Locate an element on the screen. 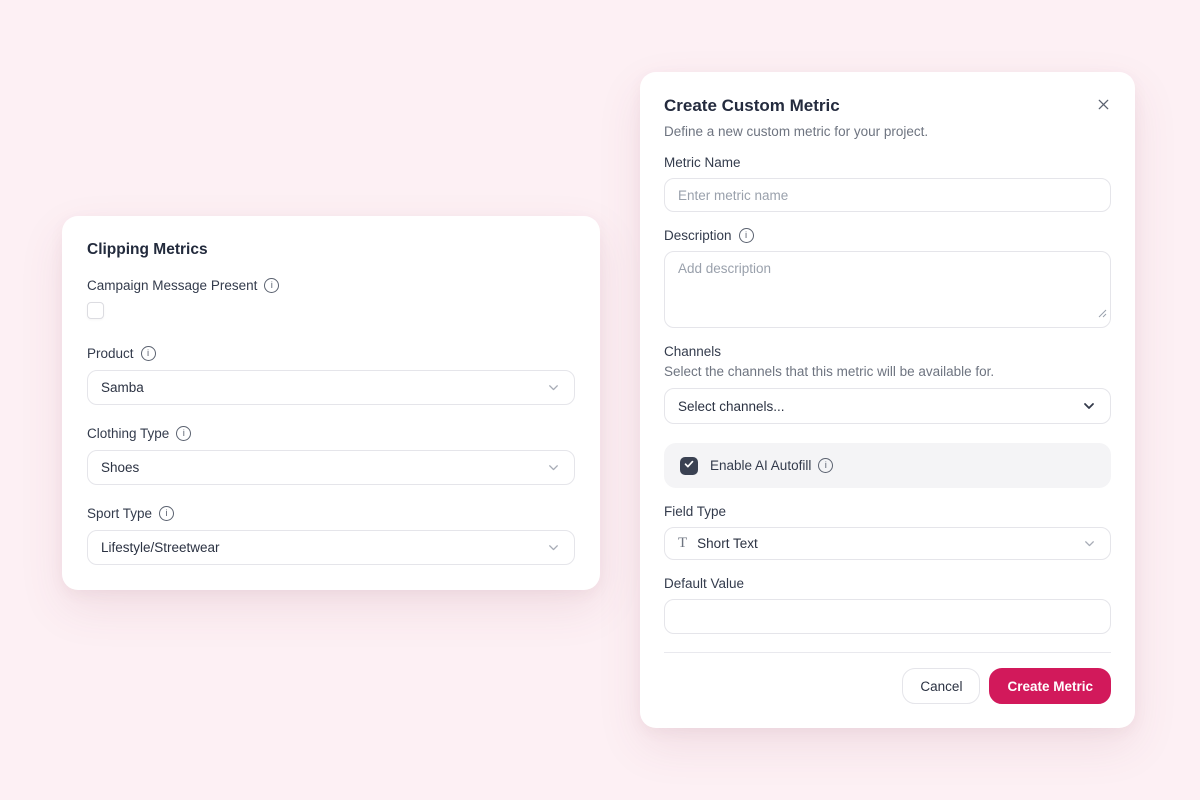 The image size is (1200, 800). description-label: Description is located at coordinates (698, 235).